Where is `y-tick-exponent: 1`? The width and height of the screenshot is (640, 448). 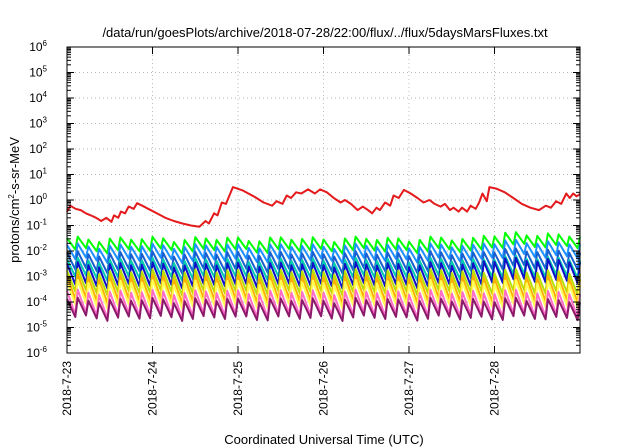
y-tick-exponent: 1 is located at coordinates (45, 171).